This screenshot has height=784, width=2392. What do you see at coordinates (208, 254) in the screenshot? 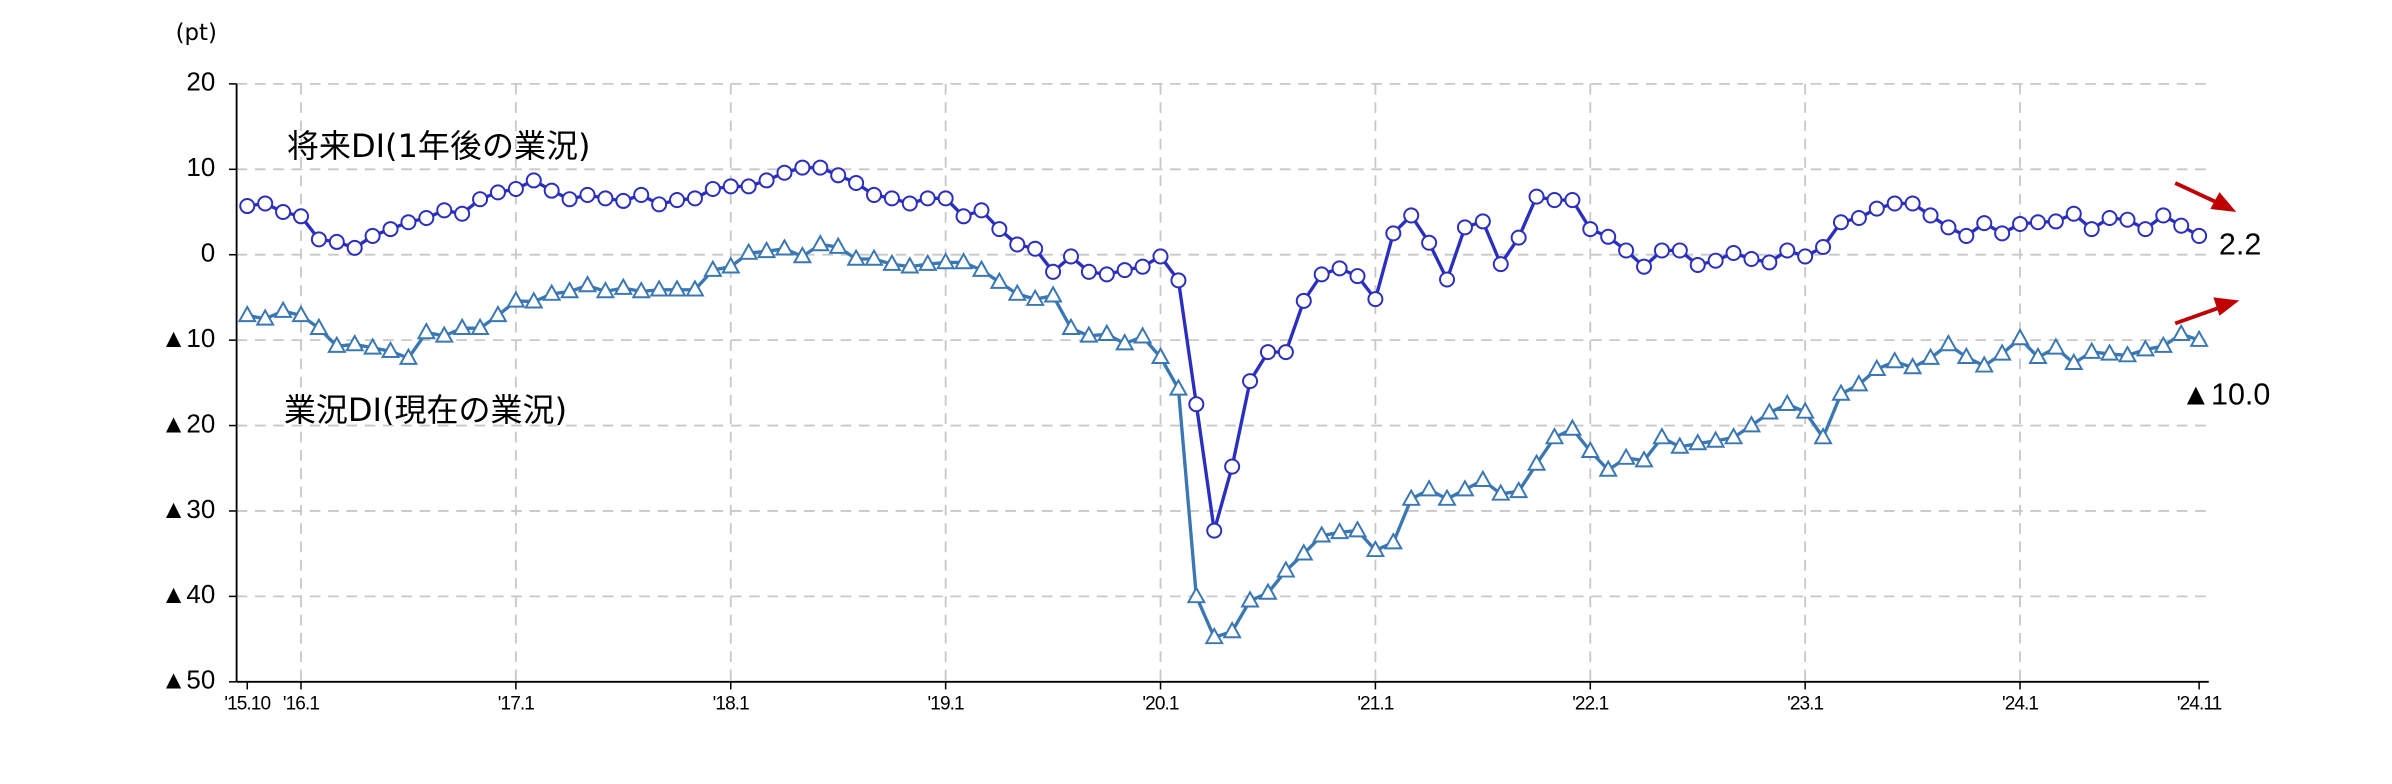
I see `y-tick-label: 0` at bounding box center [208, 254].